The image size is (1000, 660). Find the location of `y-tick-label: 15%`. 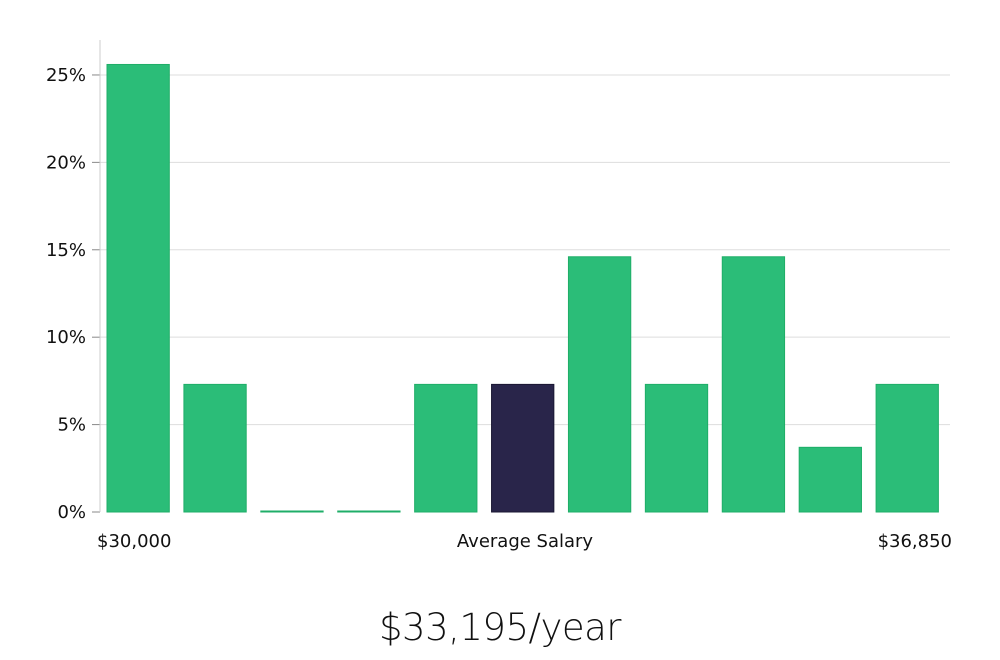

y-tick-label: 15% is located at coordinates (66, 250).